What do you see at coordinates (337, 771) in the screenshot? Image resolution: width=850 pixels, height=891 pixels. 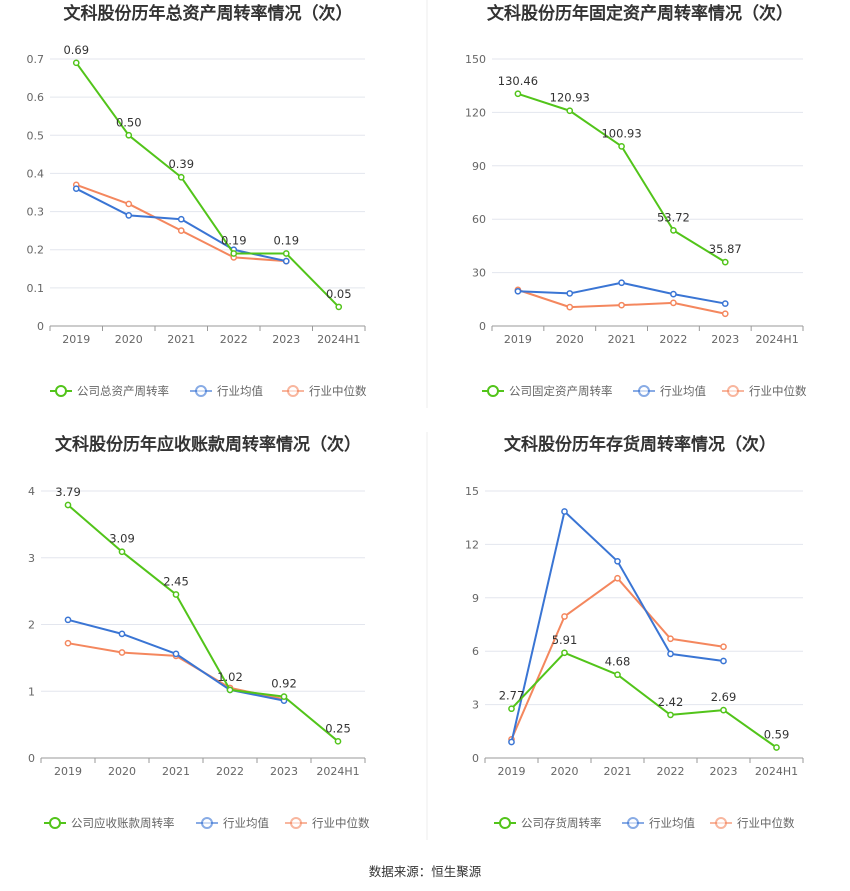 I see `x-tick-label: 2024H1` at bounding box center [337, 771].